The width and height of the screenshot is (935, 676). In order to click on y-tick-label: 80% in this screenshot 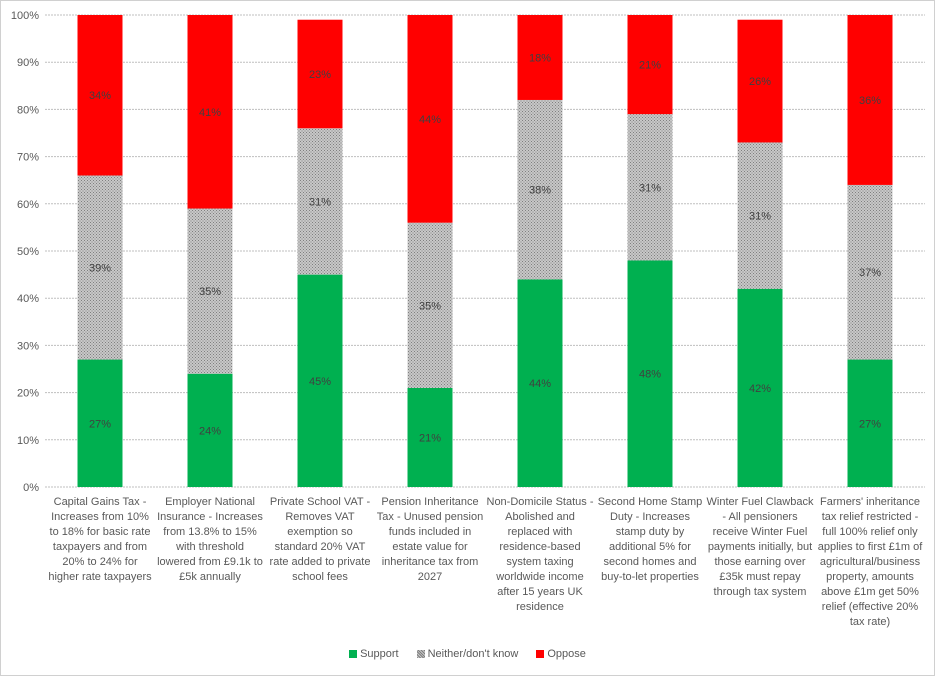, I will do `click(28, 110)`.